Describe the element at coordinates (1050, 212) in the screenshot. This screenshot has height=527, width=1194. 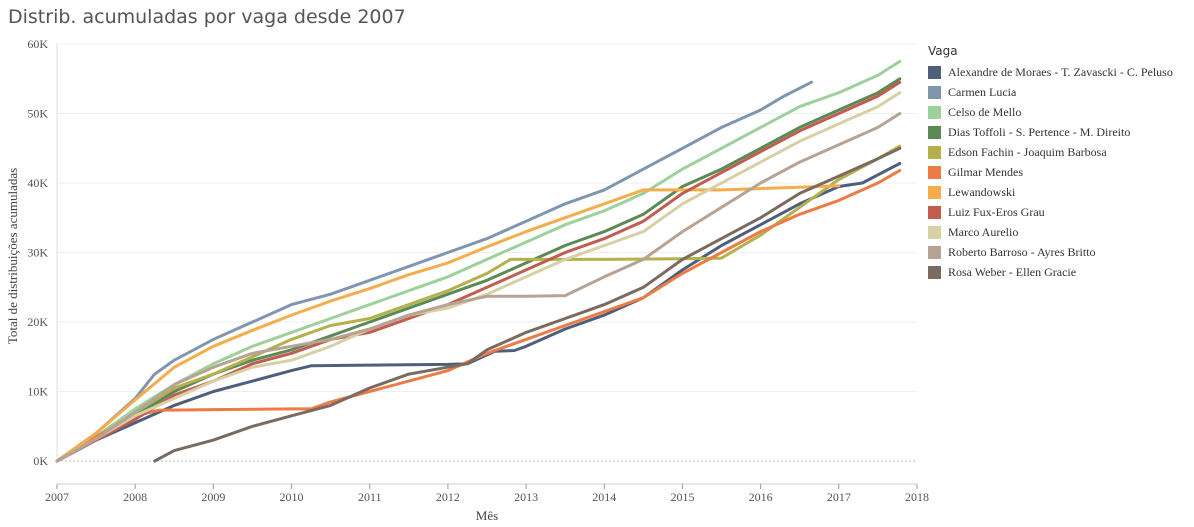
I see `legend-item: Luiz Fux-Eros Grau` at that location.